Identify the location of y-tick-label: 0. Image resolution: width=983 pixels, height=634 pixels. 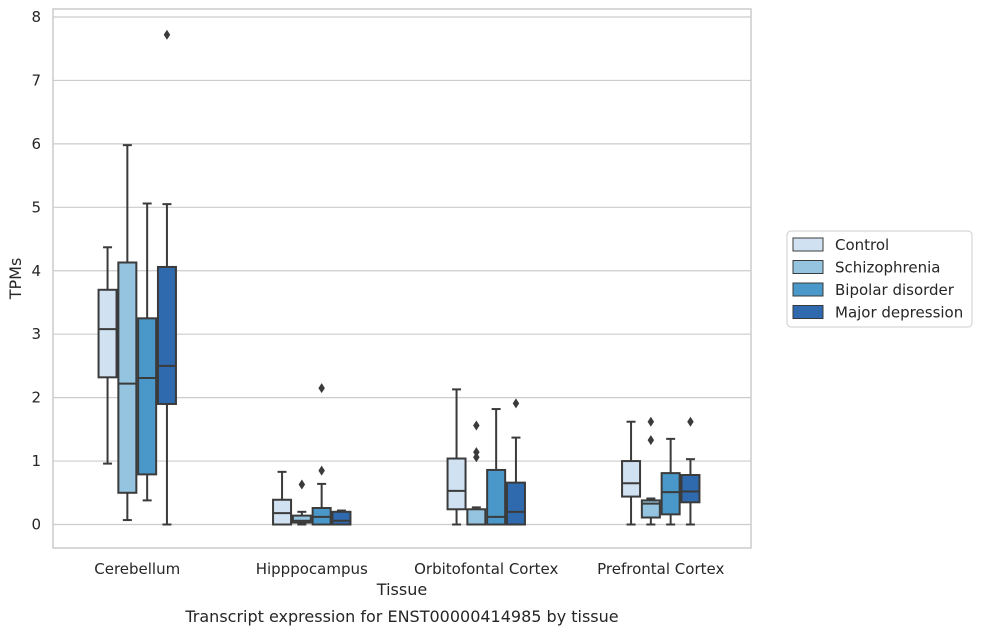
(36, 525).